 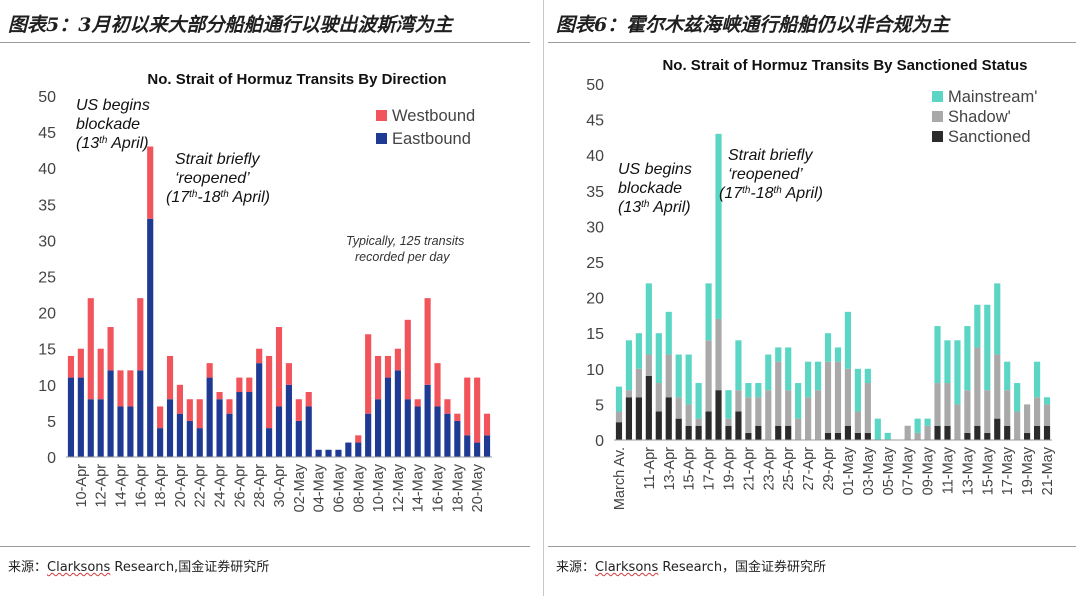 I want to click on annotation-text: Strait briefly, so click(x=770, y=155).